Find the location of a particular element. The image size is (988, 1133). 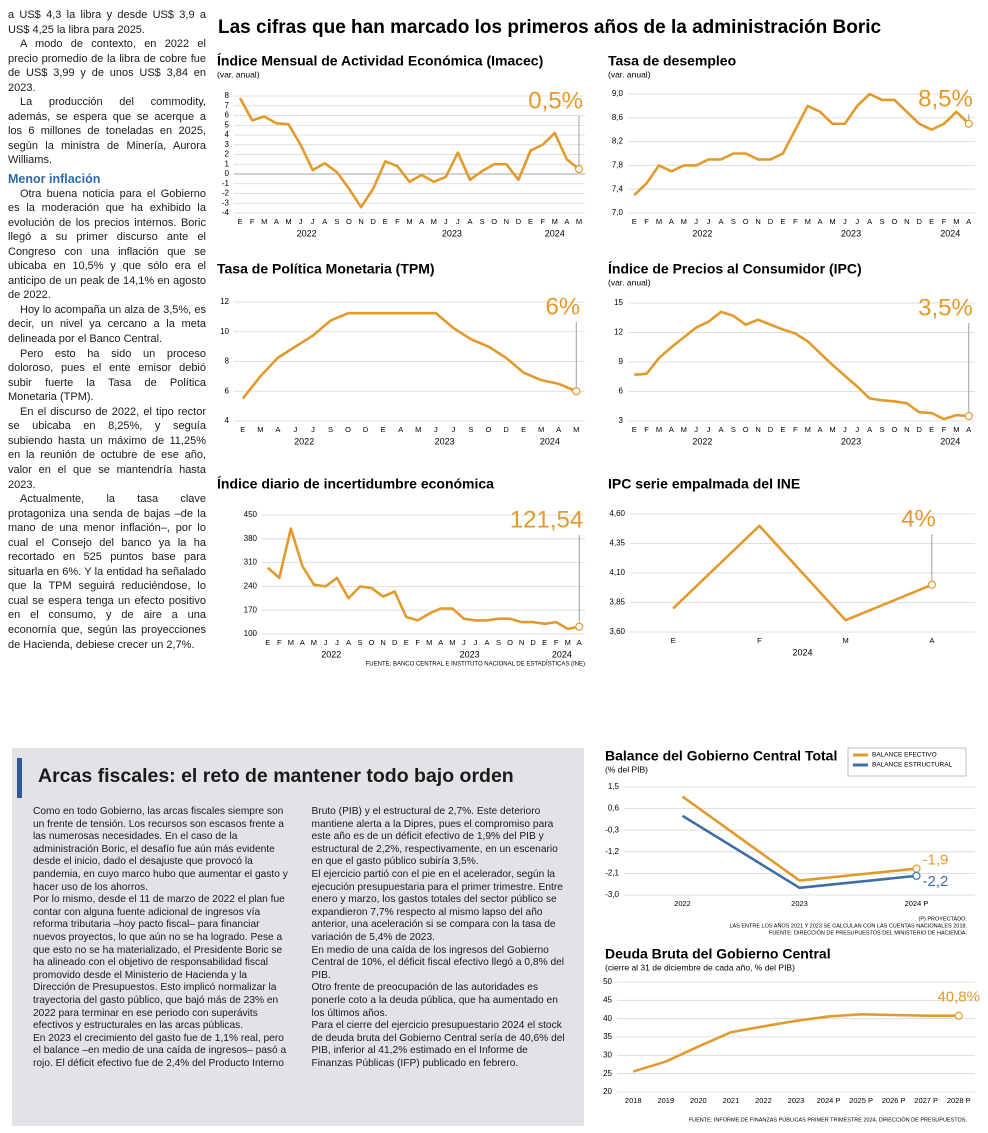

y-tick-label: 0 is located at coordinates (227, 173).